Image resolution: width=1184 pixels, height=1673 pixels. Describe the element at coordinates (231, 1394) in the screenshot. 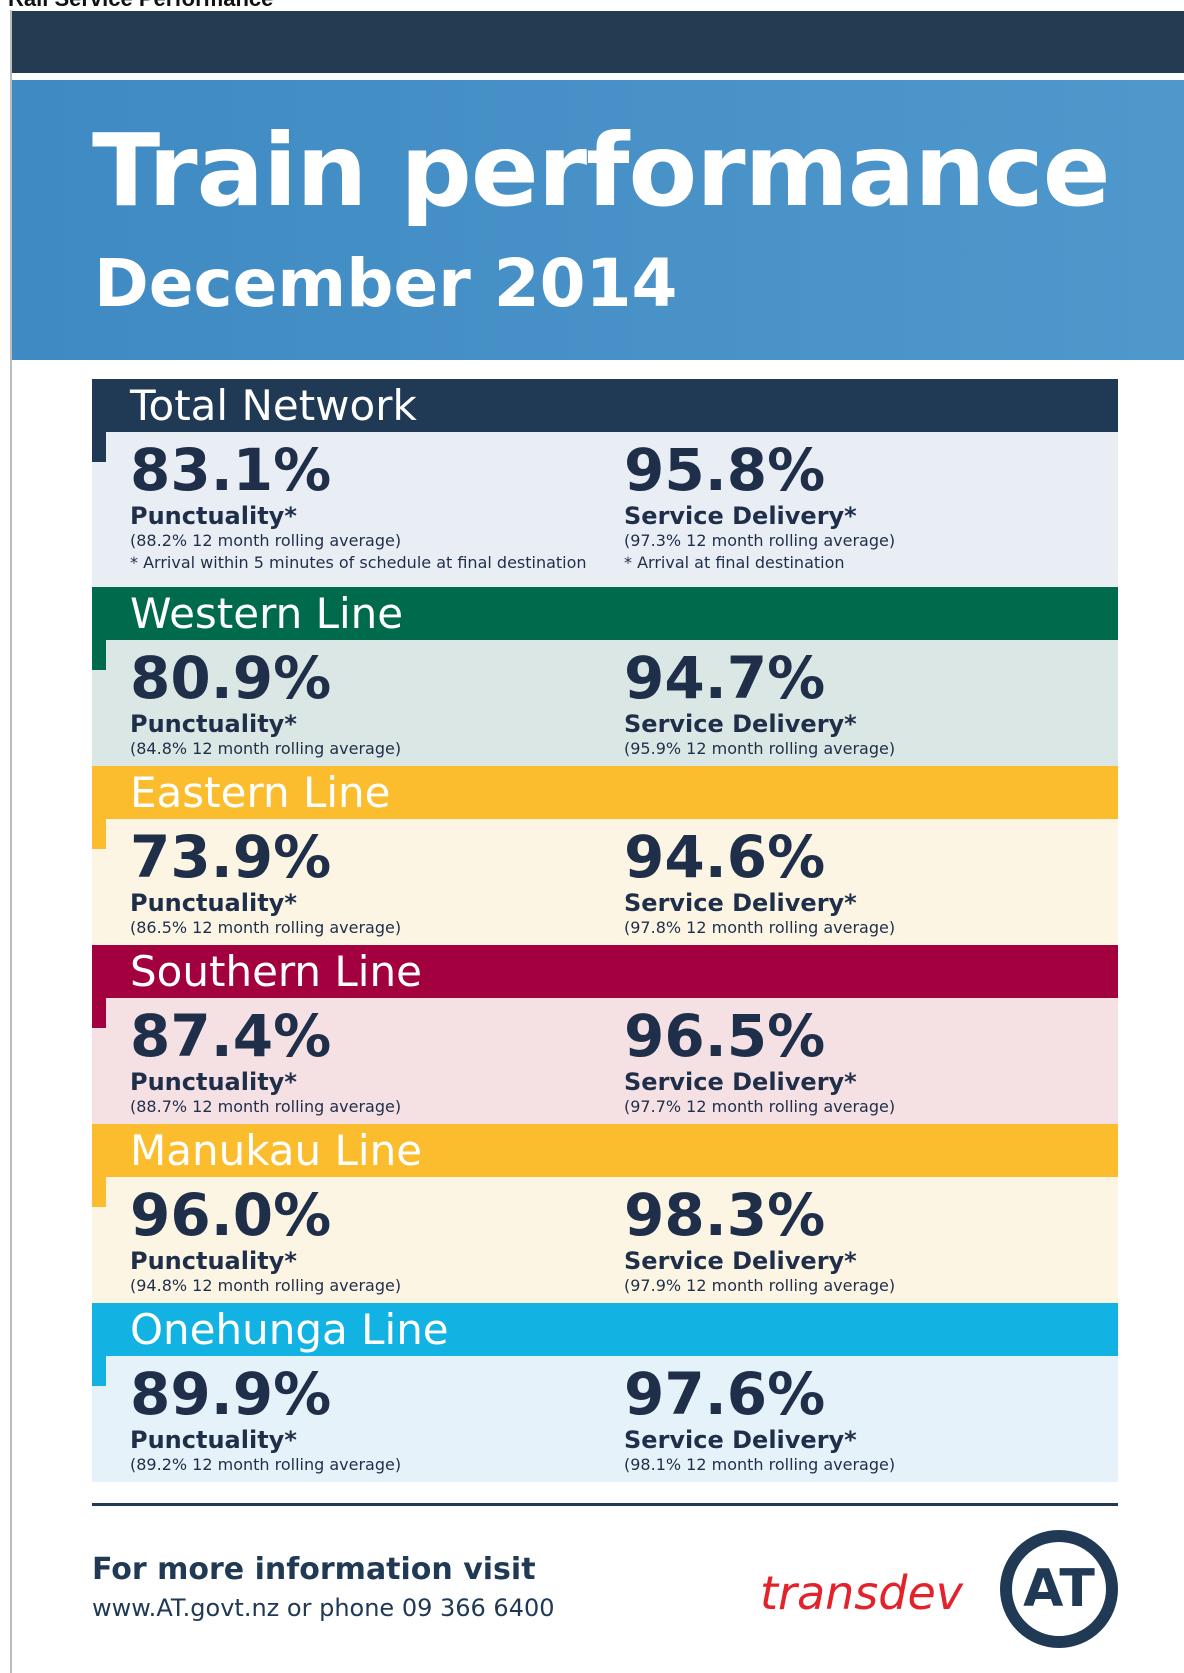

I see `metric-value: 89.9%` at that location.